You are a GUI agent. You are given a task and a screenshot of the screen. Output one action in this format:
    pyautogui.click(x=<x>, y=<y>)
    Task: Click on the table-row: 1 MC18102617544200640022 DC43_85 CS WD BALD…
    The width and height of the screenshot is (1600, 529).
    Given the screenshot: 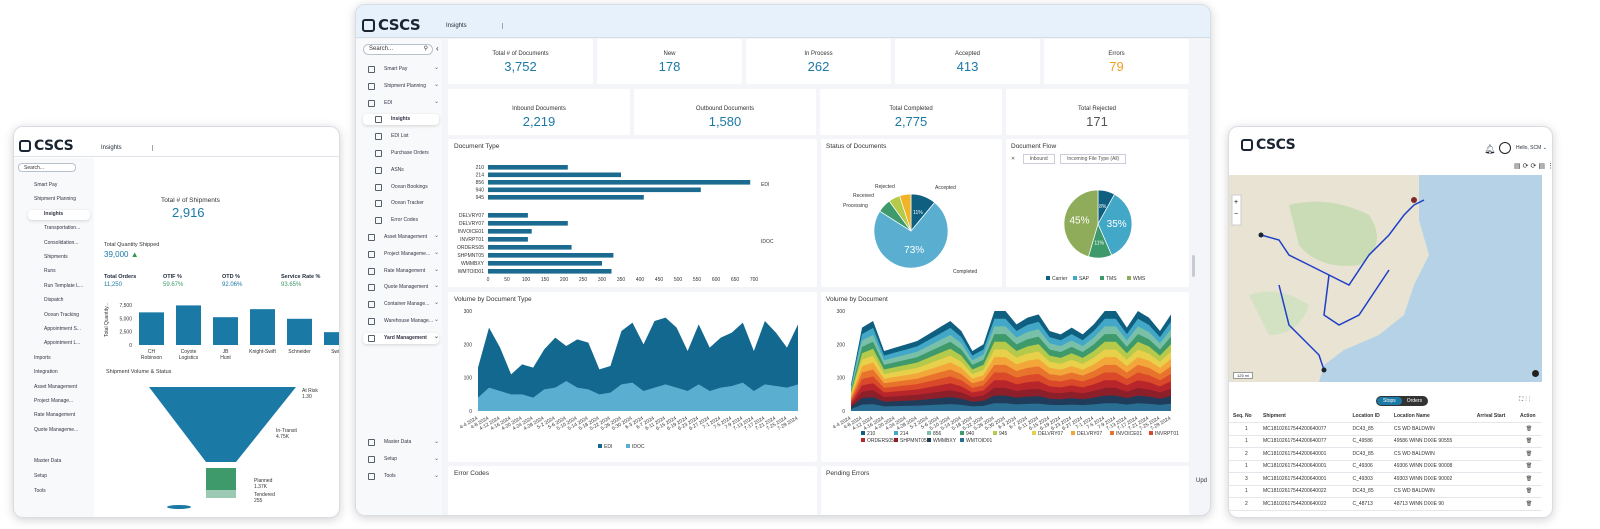 What is the action you would take?
    pyautogui.click(x=1385, y=491)
    